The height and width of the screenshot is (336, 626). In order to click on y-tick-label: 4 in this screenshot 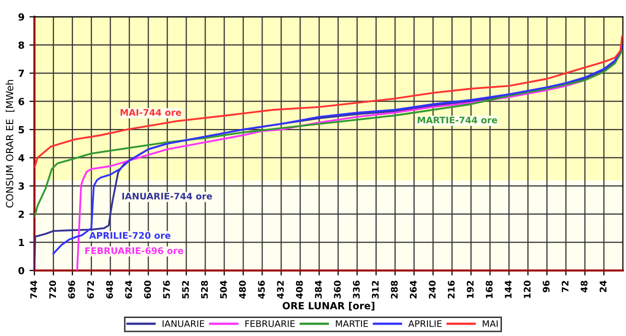, I will do `click(21, 158)`.